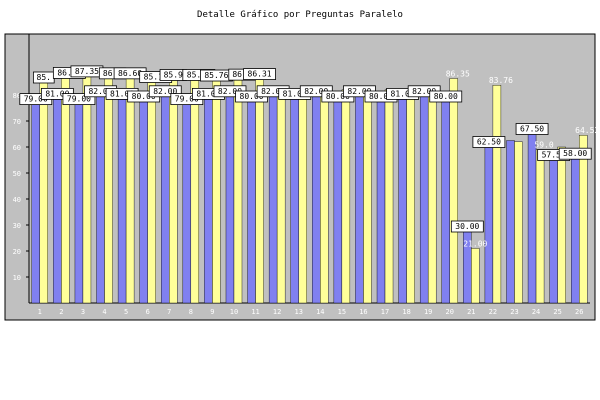  I want to click on x-tick-label: 13, so click(298, 312).